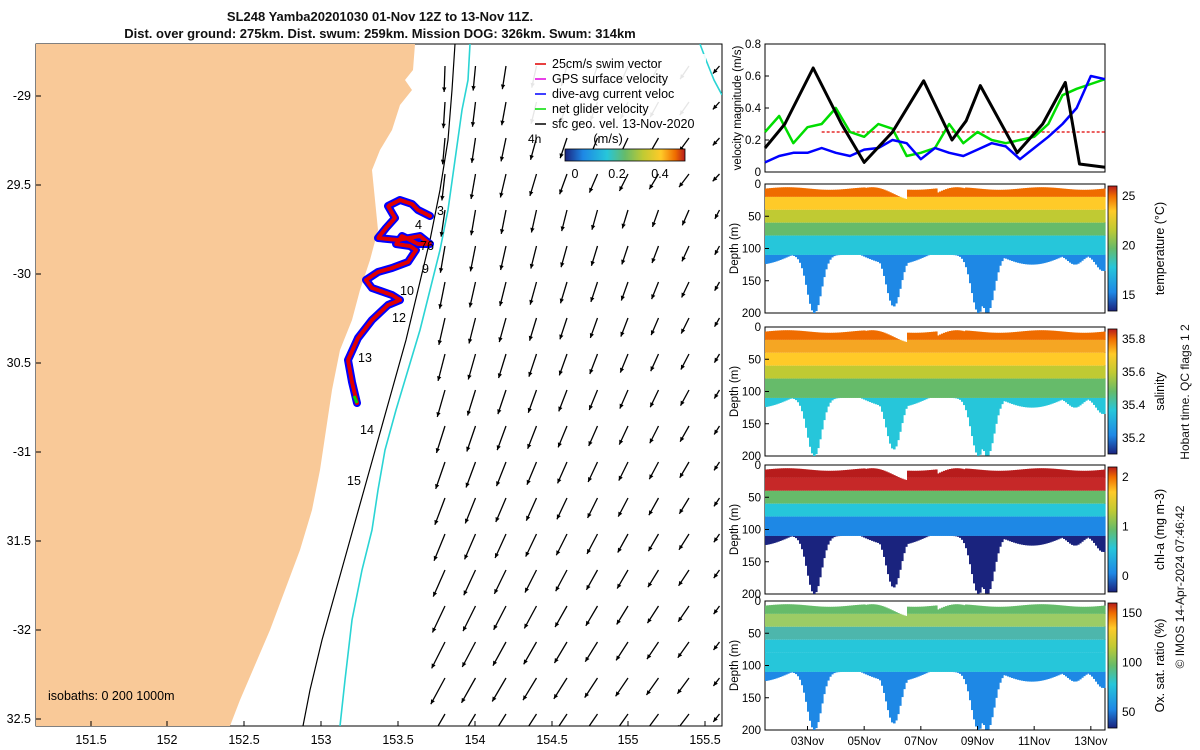 The height and width of the screenshot is (750, 1200). Describe the element at coordinates (807, 742) in the screenshot. I see `date-tick-label: 03Nov` at that location.